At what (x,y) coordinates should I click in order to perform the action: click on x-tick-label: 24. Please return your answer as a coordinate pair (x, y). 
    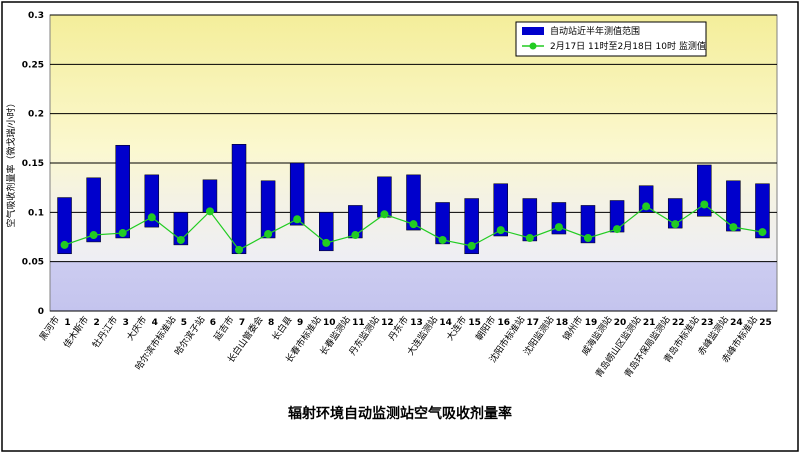
    Looking at the image, I should click on (736, 323).